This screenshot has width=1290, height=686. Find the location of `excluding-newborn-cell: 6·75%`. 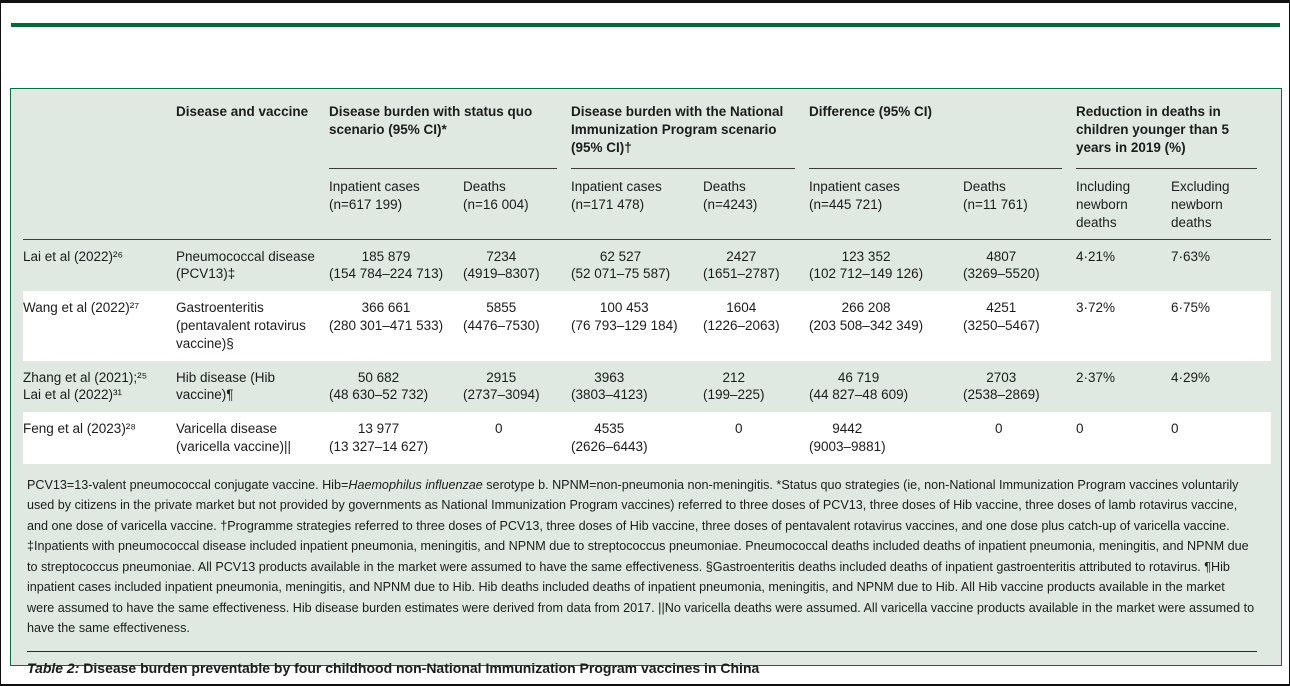

excluding-newborn-cell: 6·75% is located at coordinates (1191, 308).